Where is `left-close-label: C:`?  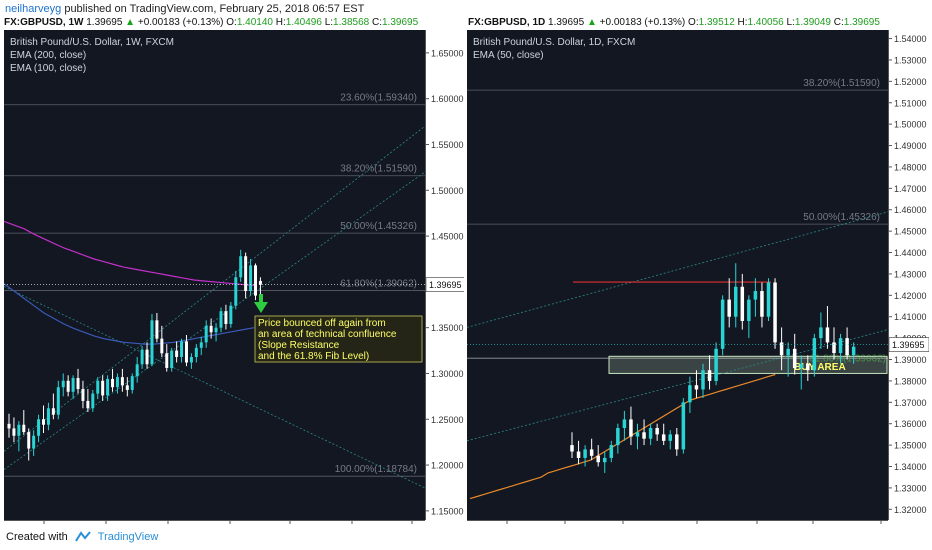 left-close-label: C: is located at coordinates (376, 22).